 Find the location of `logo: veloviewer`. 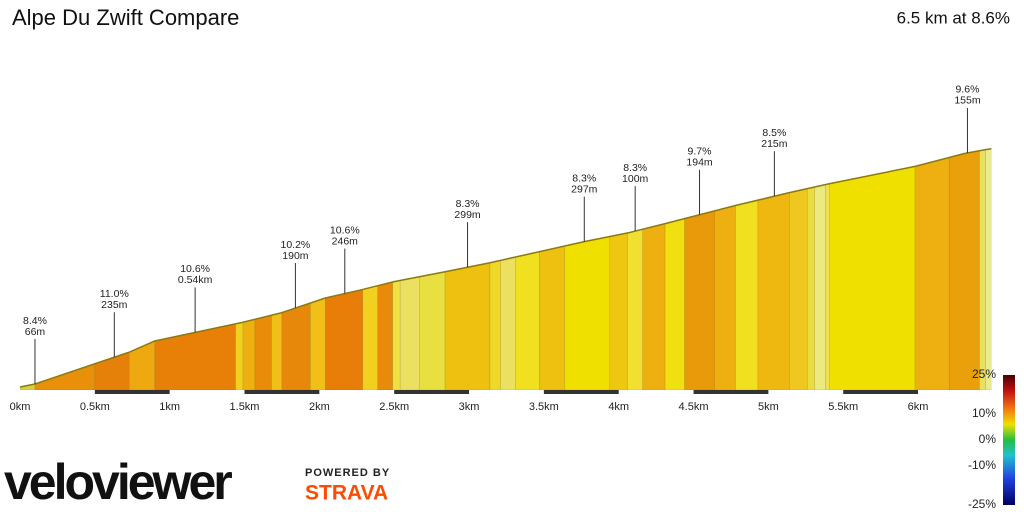

logo: veloviewer is located at coordinates (118, 482).